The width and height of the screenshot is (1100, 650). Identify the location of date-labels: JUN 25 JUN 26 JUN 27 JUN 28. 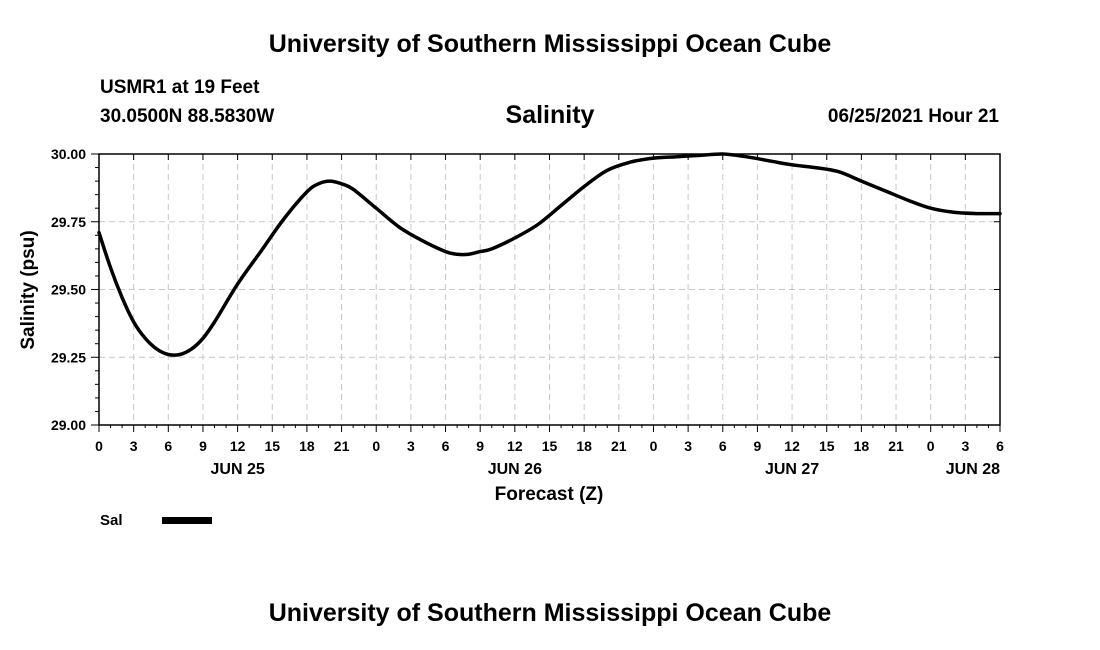
(605, 469).